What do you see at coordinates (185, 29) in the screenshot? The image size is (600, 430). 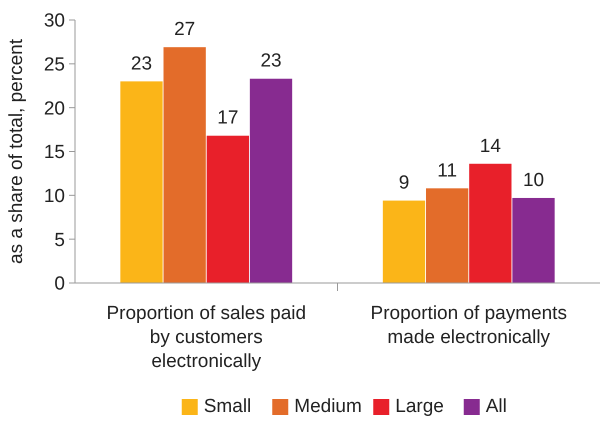 I see `data-label: 27` at bounding box center [185, 29].